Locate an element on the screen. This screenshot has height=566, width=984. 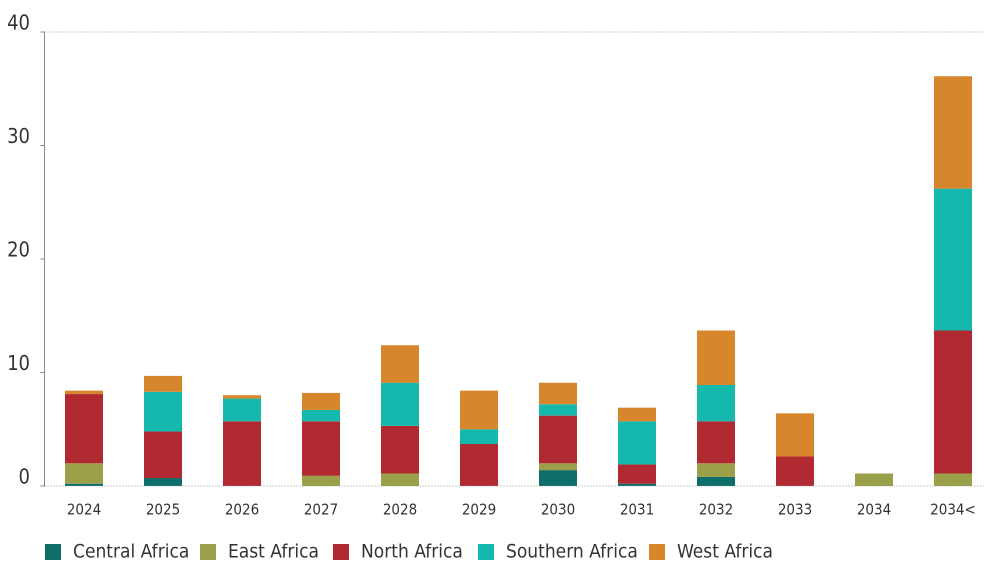
y-tick-label: 20 is located at coordinates (18, 250).